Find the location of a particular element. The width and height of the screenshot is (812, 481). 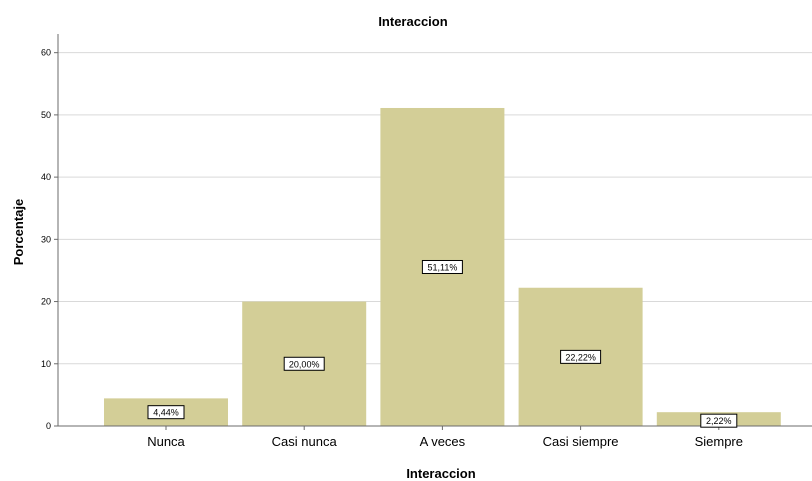

y-tick-label: 50 is located at coordinates (46, 115).